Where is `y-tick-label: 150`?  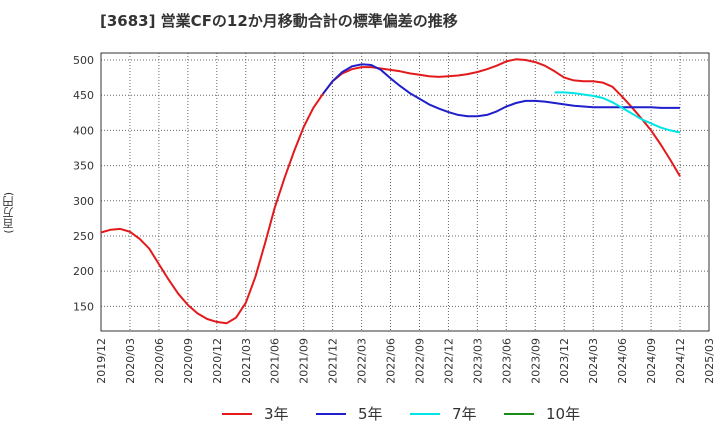 y-tick-label: 150 is located at coordinates (83, 306).